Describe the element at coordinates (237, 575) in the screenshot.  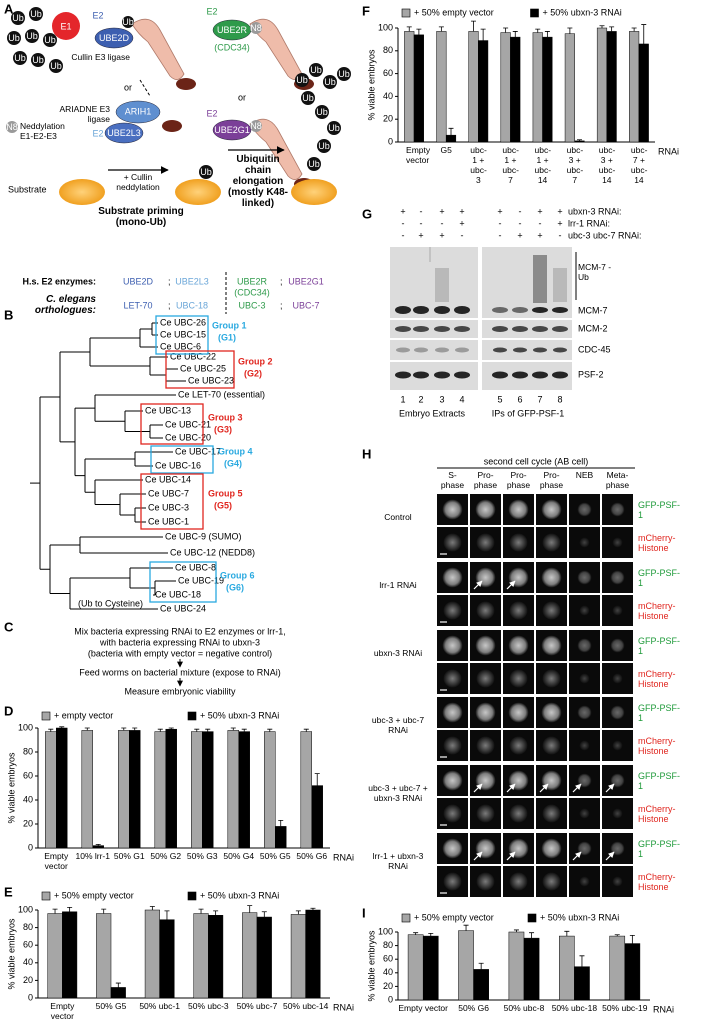
I see `group-name: Group 6` at that location.